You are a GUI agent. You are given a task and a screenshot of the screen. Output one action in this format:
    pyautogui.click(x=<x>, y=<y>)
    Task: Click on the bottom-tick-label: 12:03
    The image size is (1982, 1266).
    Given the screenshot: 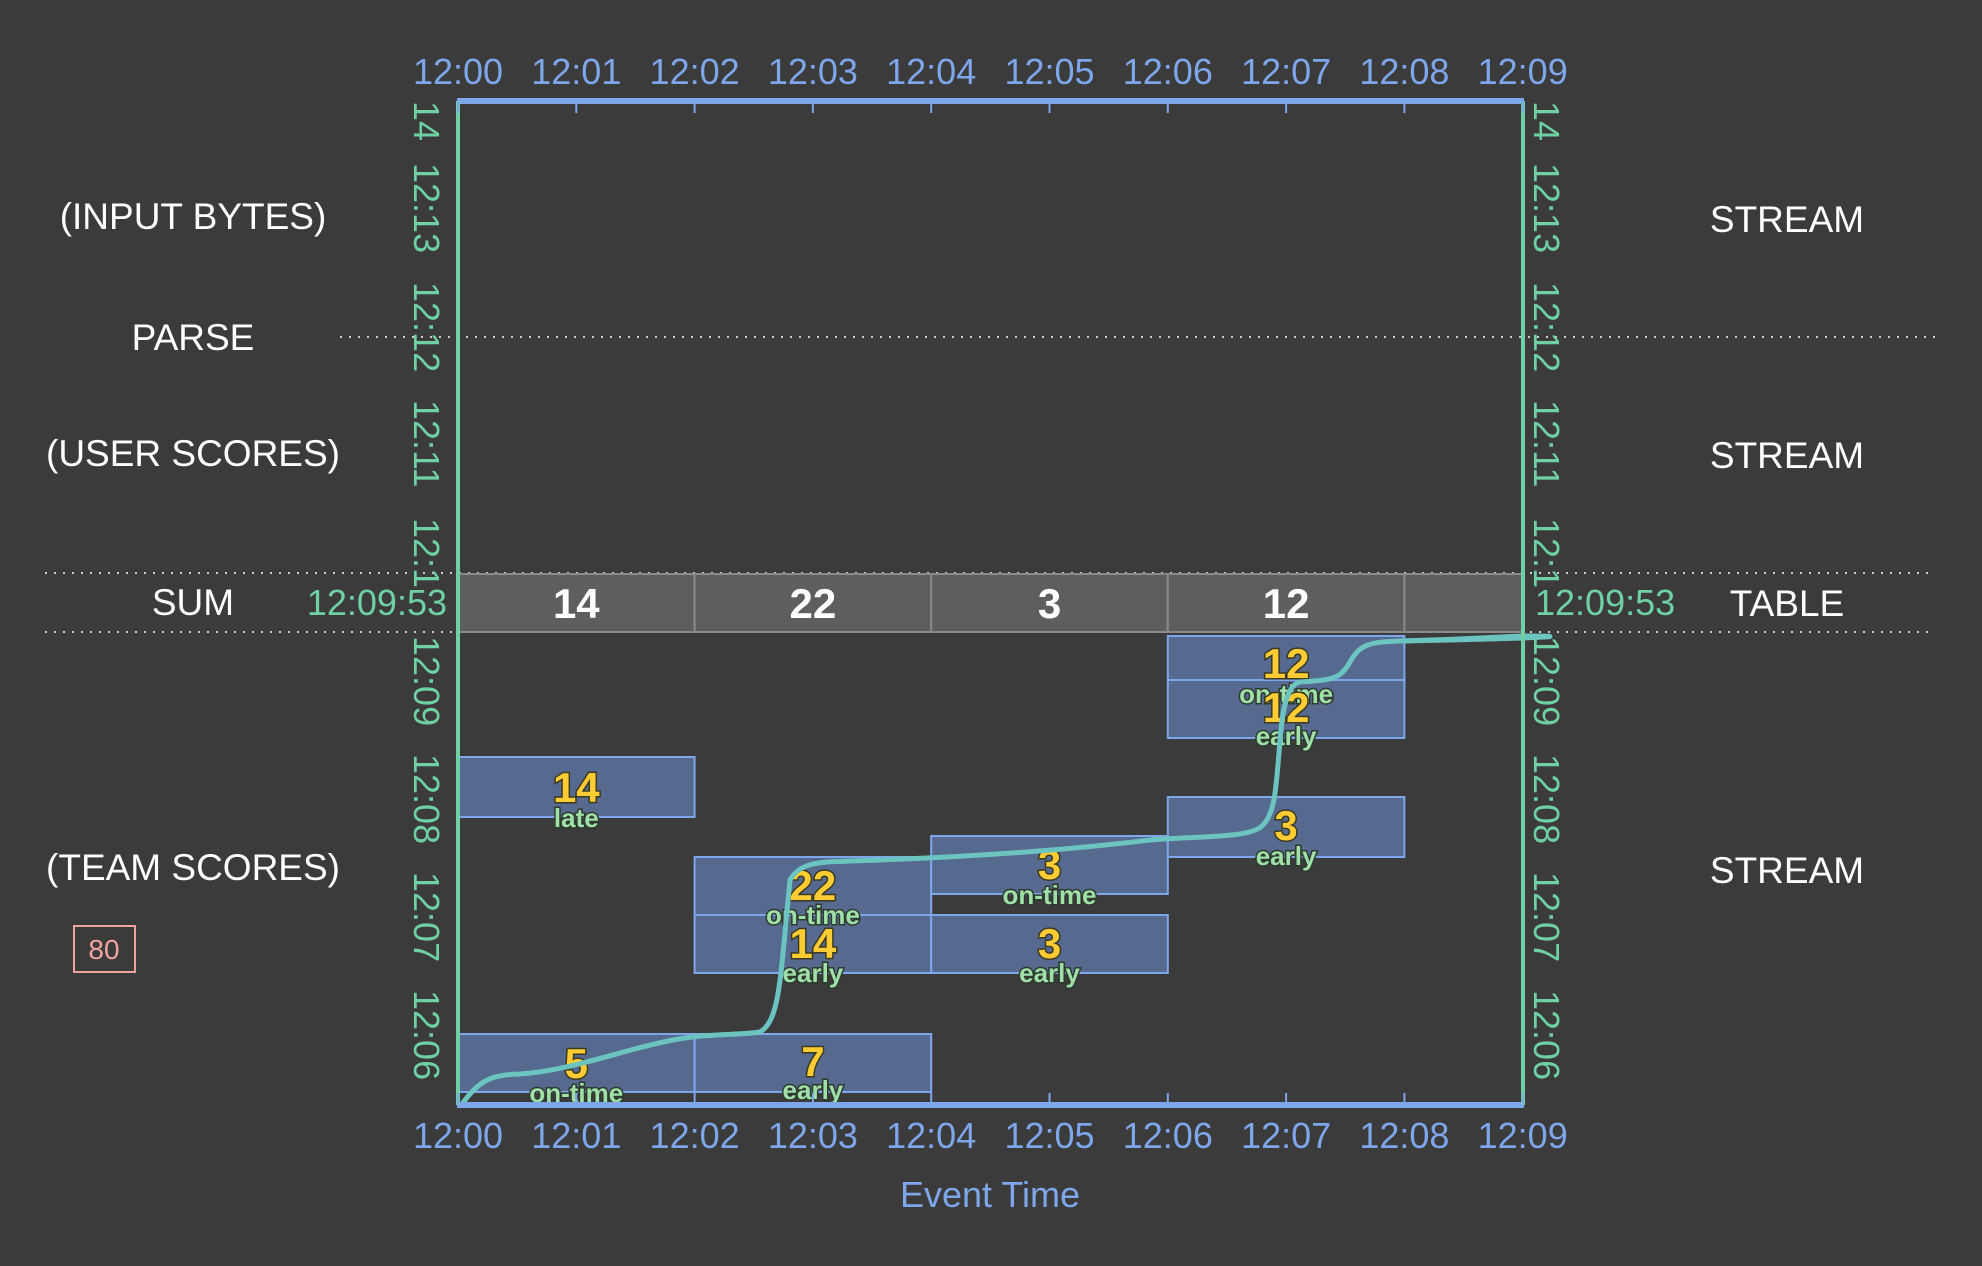 What is the action you would take?
    pyautogui.click(x=813, y=1135)
    